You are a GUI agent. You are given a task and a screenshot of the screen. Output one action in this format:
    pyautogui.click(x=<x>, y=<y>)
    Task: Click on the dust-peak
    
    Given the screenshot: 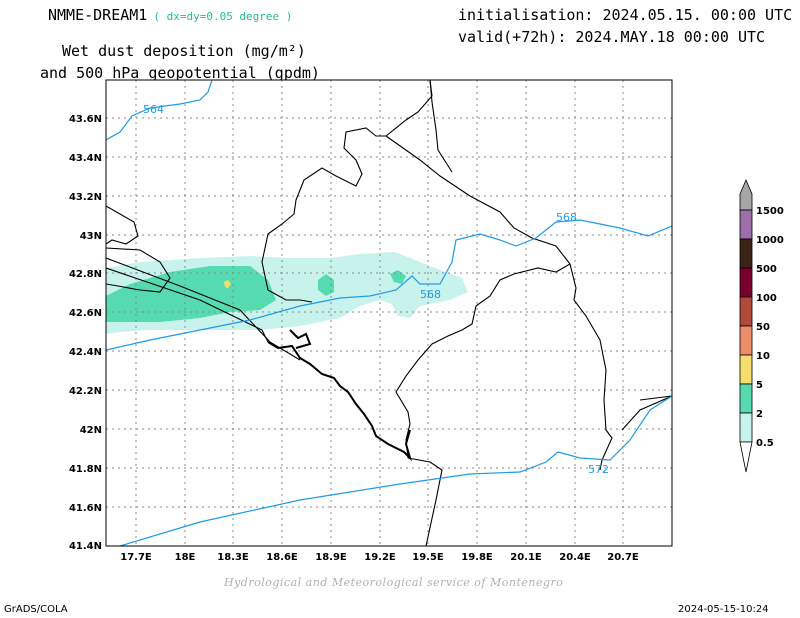 What is the action you would take?
    pyautogui.click(x=227, y=284)
    